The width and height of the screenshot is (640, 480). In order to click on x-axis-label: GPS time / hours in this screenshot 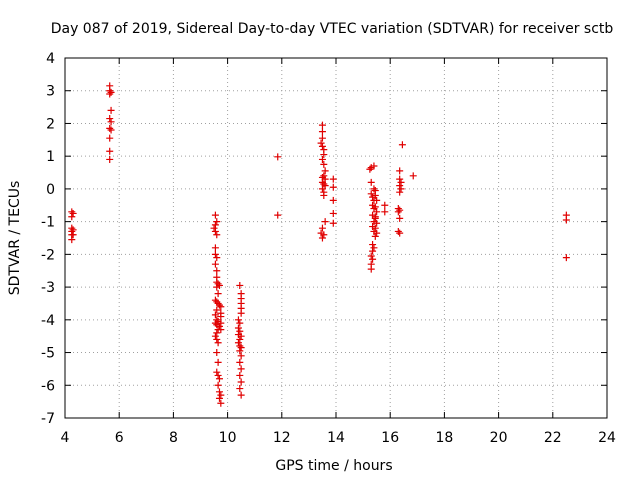, I will do `click(333, 466)`.